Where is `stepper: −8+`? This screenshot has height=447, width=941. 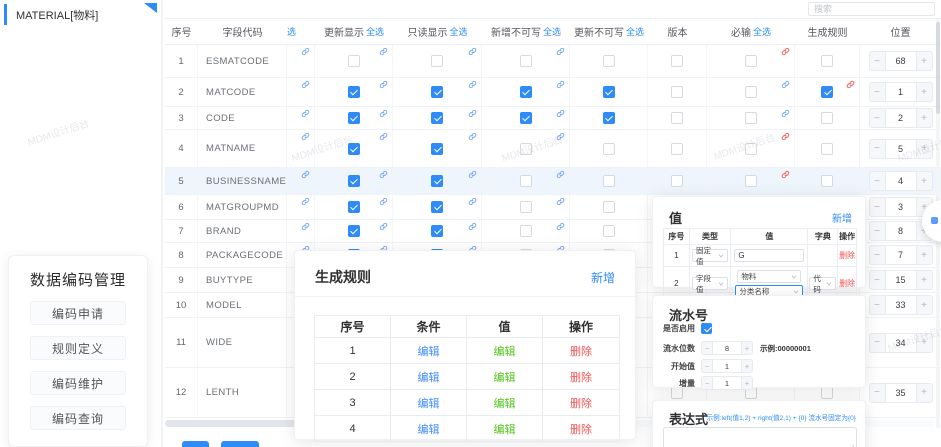 stepper: −8+ is located at coordinates (727, 348).